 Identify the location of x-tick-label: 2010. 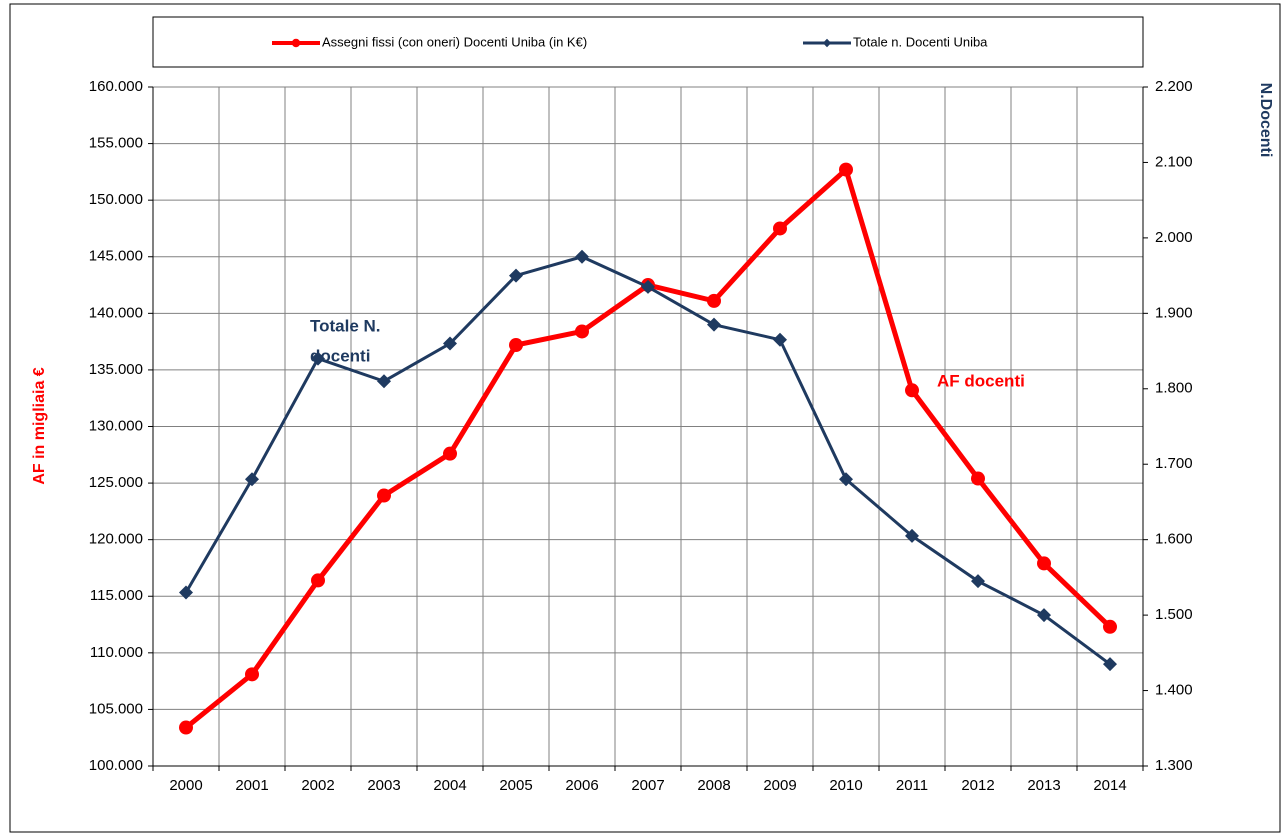
(845, 785).